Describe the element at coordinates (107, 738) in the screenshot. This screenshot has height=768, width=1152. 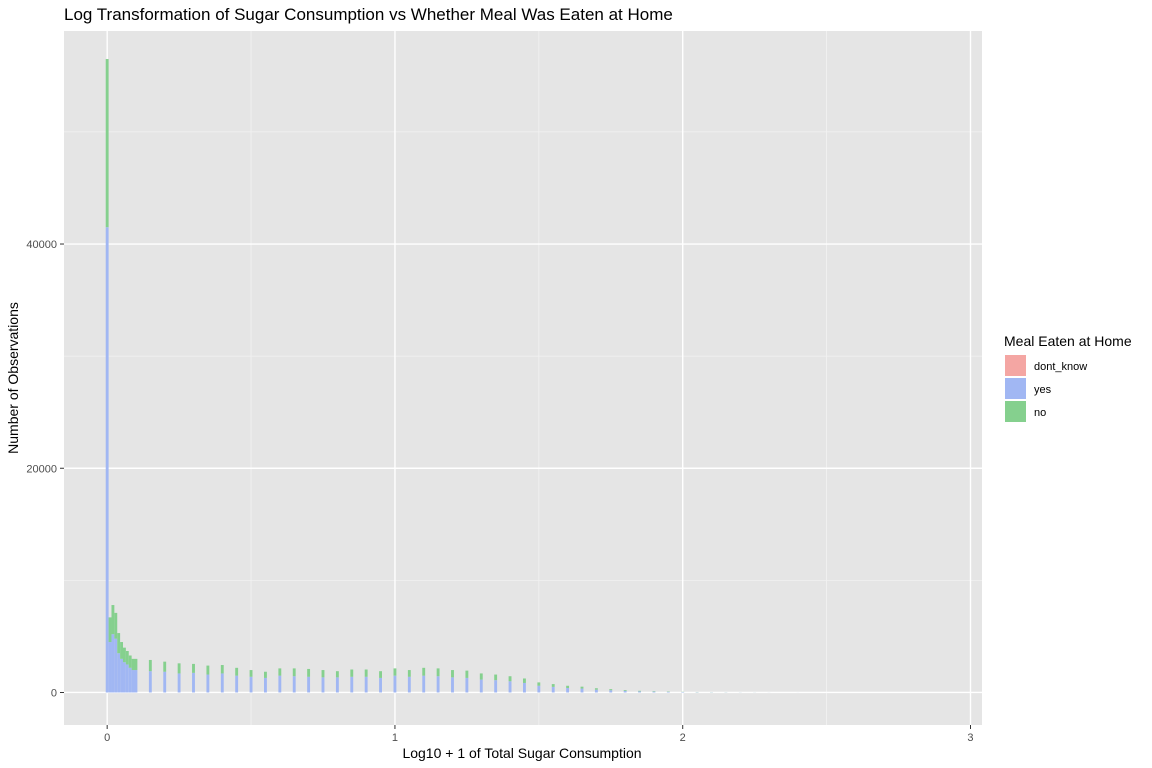
I see `x-tick-label: 0` at that location.